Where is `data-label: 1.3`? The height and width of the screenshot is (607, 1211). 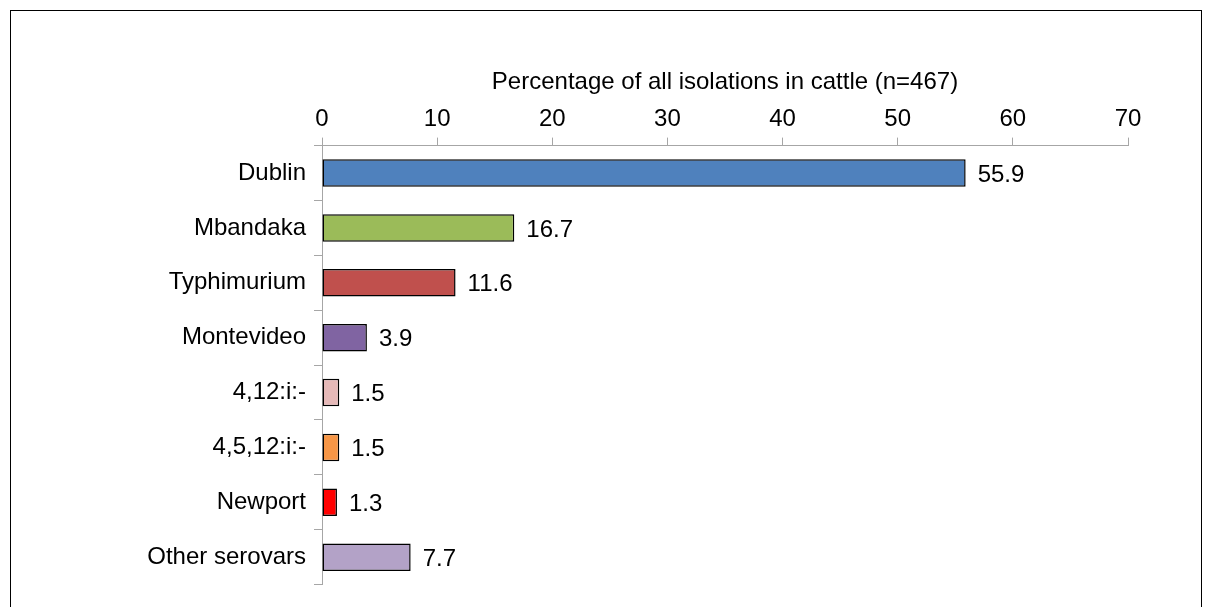 data-label: 1.3 is located at coordinates (365, 502).